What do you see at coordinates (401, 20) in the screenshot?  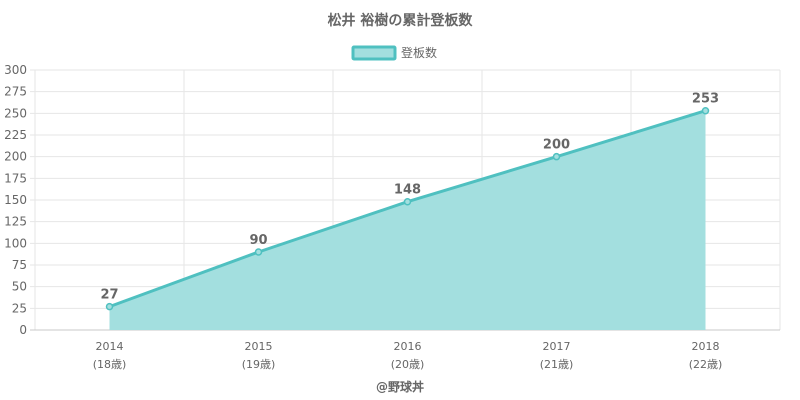 I see `chart-title: 松井 裕樹の累計登板数` at bounding box center [401, 20].